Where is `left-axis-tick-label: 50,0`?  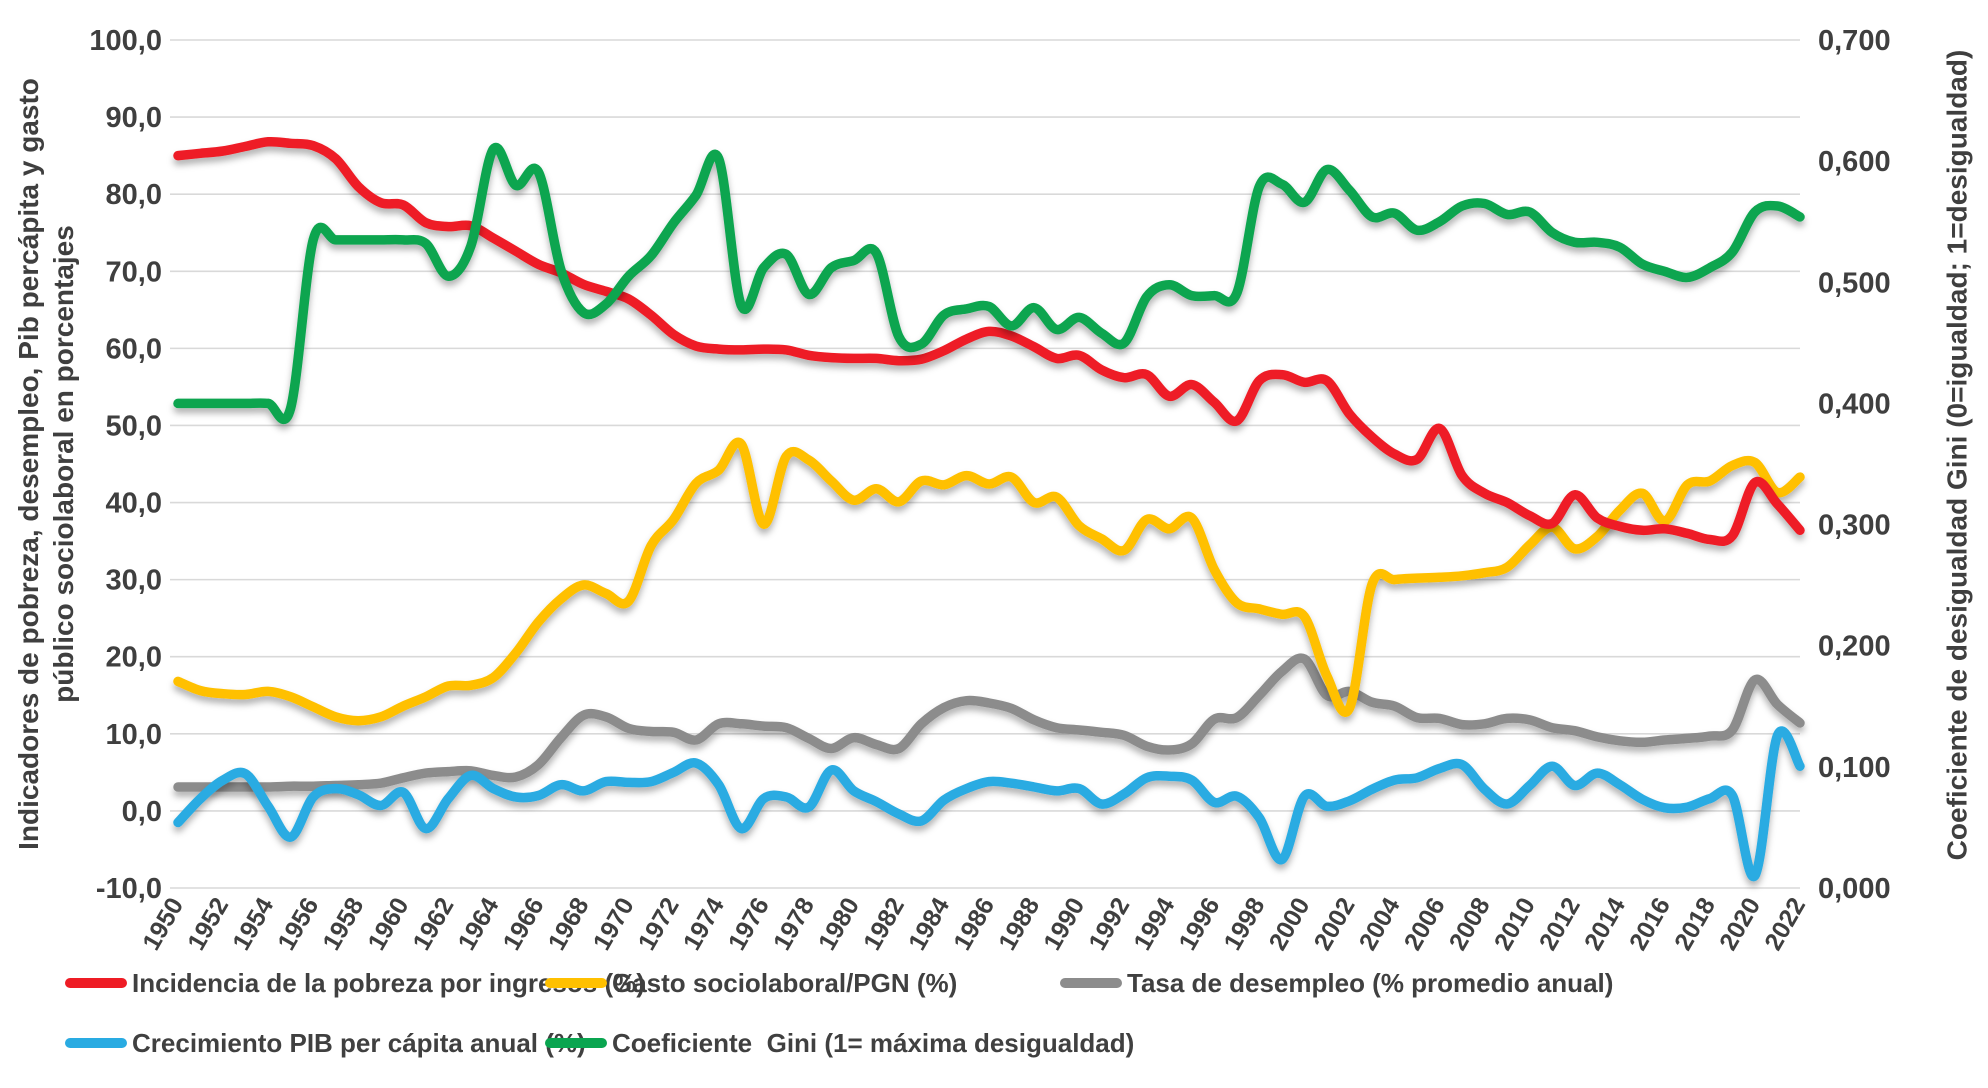 left-axis-tick-label: 50,0 is located at coordinates (134, 426).